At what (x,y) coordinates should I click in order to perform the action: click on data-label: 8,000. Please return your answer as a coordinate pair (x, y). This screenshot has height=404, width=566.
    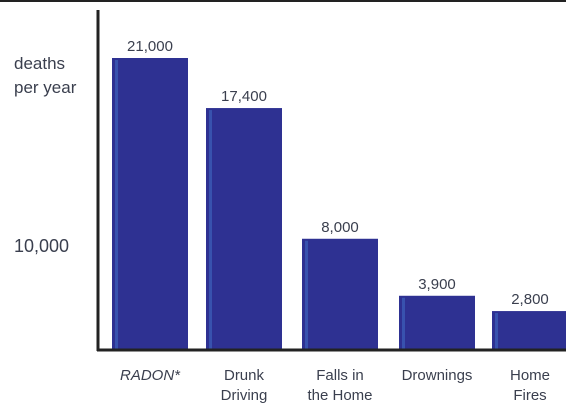
    Looking at the image, I should click on (340, 227).